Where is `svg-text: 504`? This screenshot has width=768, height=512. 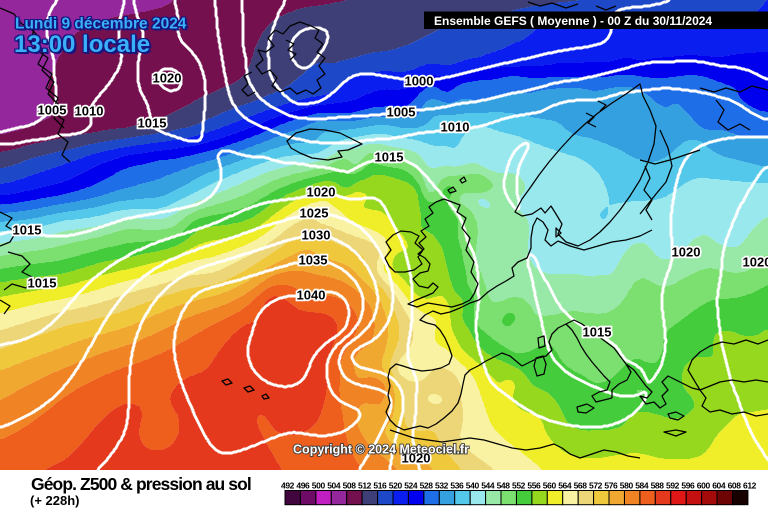 svg-text: 504 is located at coordinates (334, 486).